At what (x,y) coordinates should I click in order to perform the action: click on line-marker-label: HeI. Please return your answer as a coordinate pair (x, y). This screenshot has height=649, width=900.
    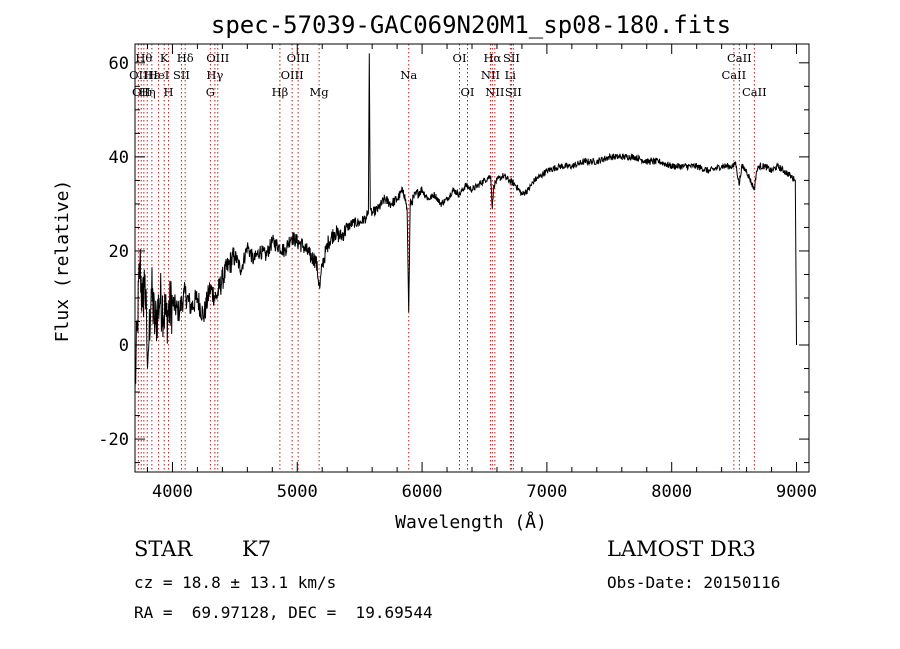
    Looking at the image, I should click on (158, 75).